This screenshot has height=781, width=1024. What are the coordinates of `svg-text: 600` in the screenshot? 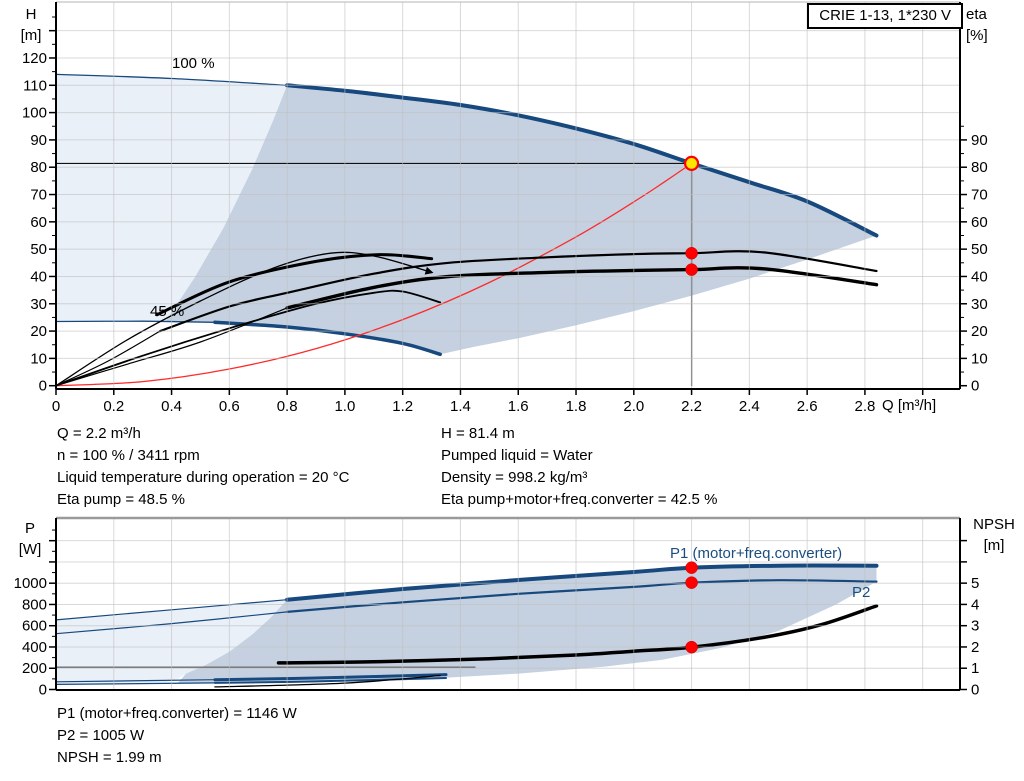 It's located at (34, 626).